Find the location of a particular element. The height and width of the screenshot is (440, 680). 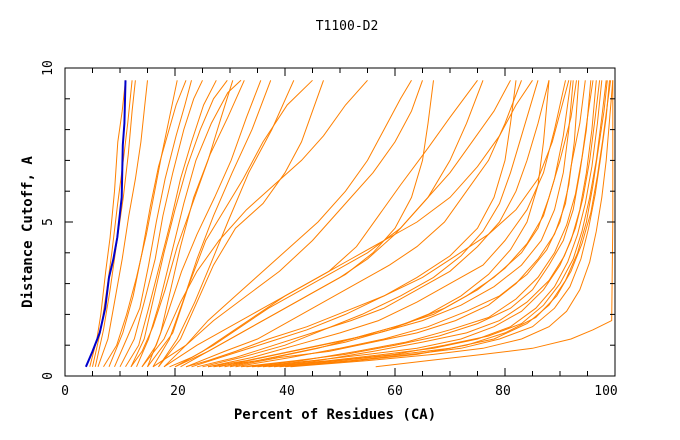

x-tick-label: 100 is located at coordinates (605, 391).